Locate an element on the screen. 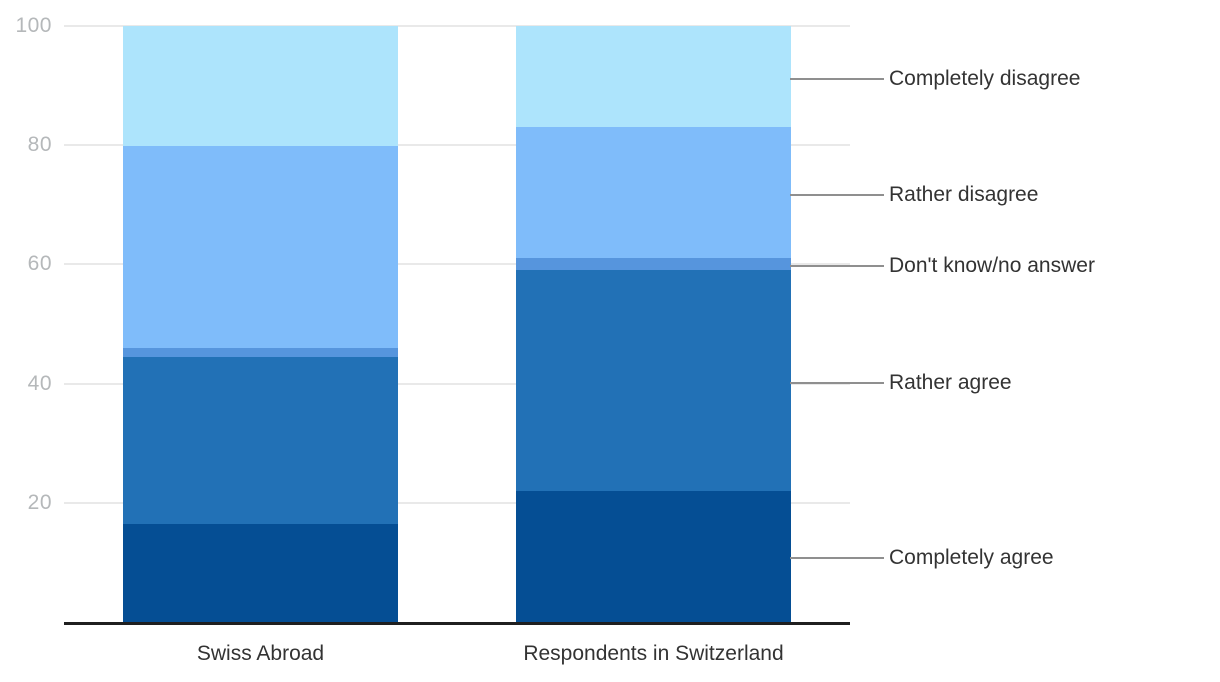  y-tick-label-40: 40 is located at coordinates (39, 383).